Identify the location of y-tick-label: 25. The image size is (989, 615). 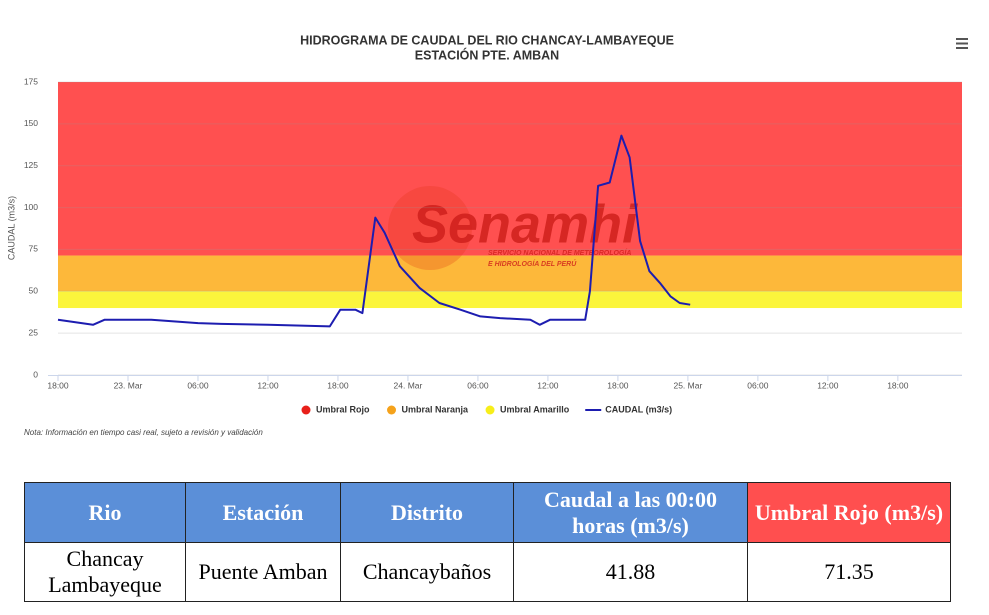
(34, 332).